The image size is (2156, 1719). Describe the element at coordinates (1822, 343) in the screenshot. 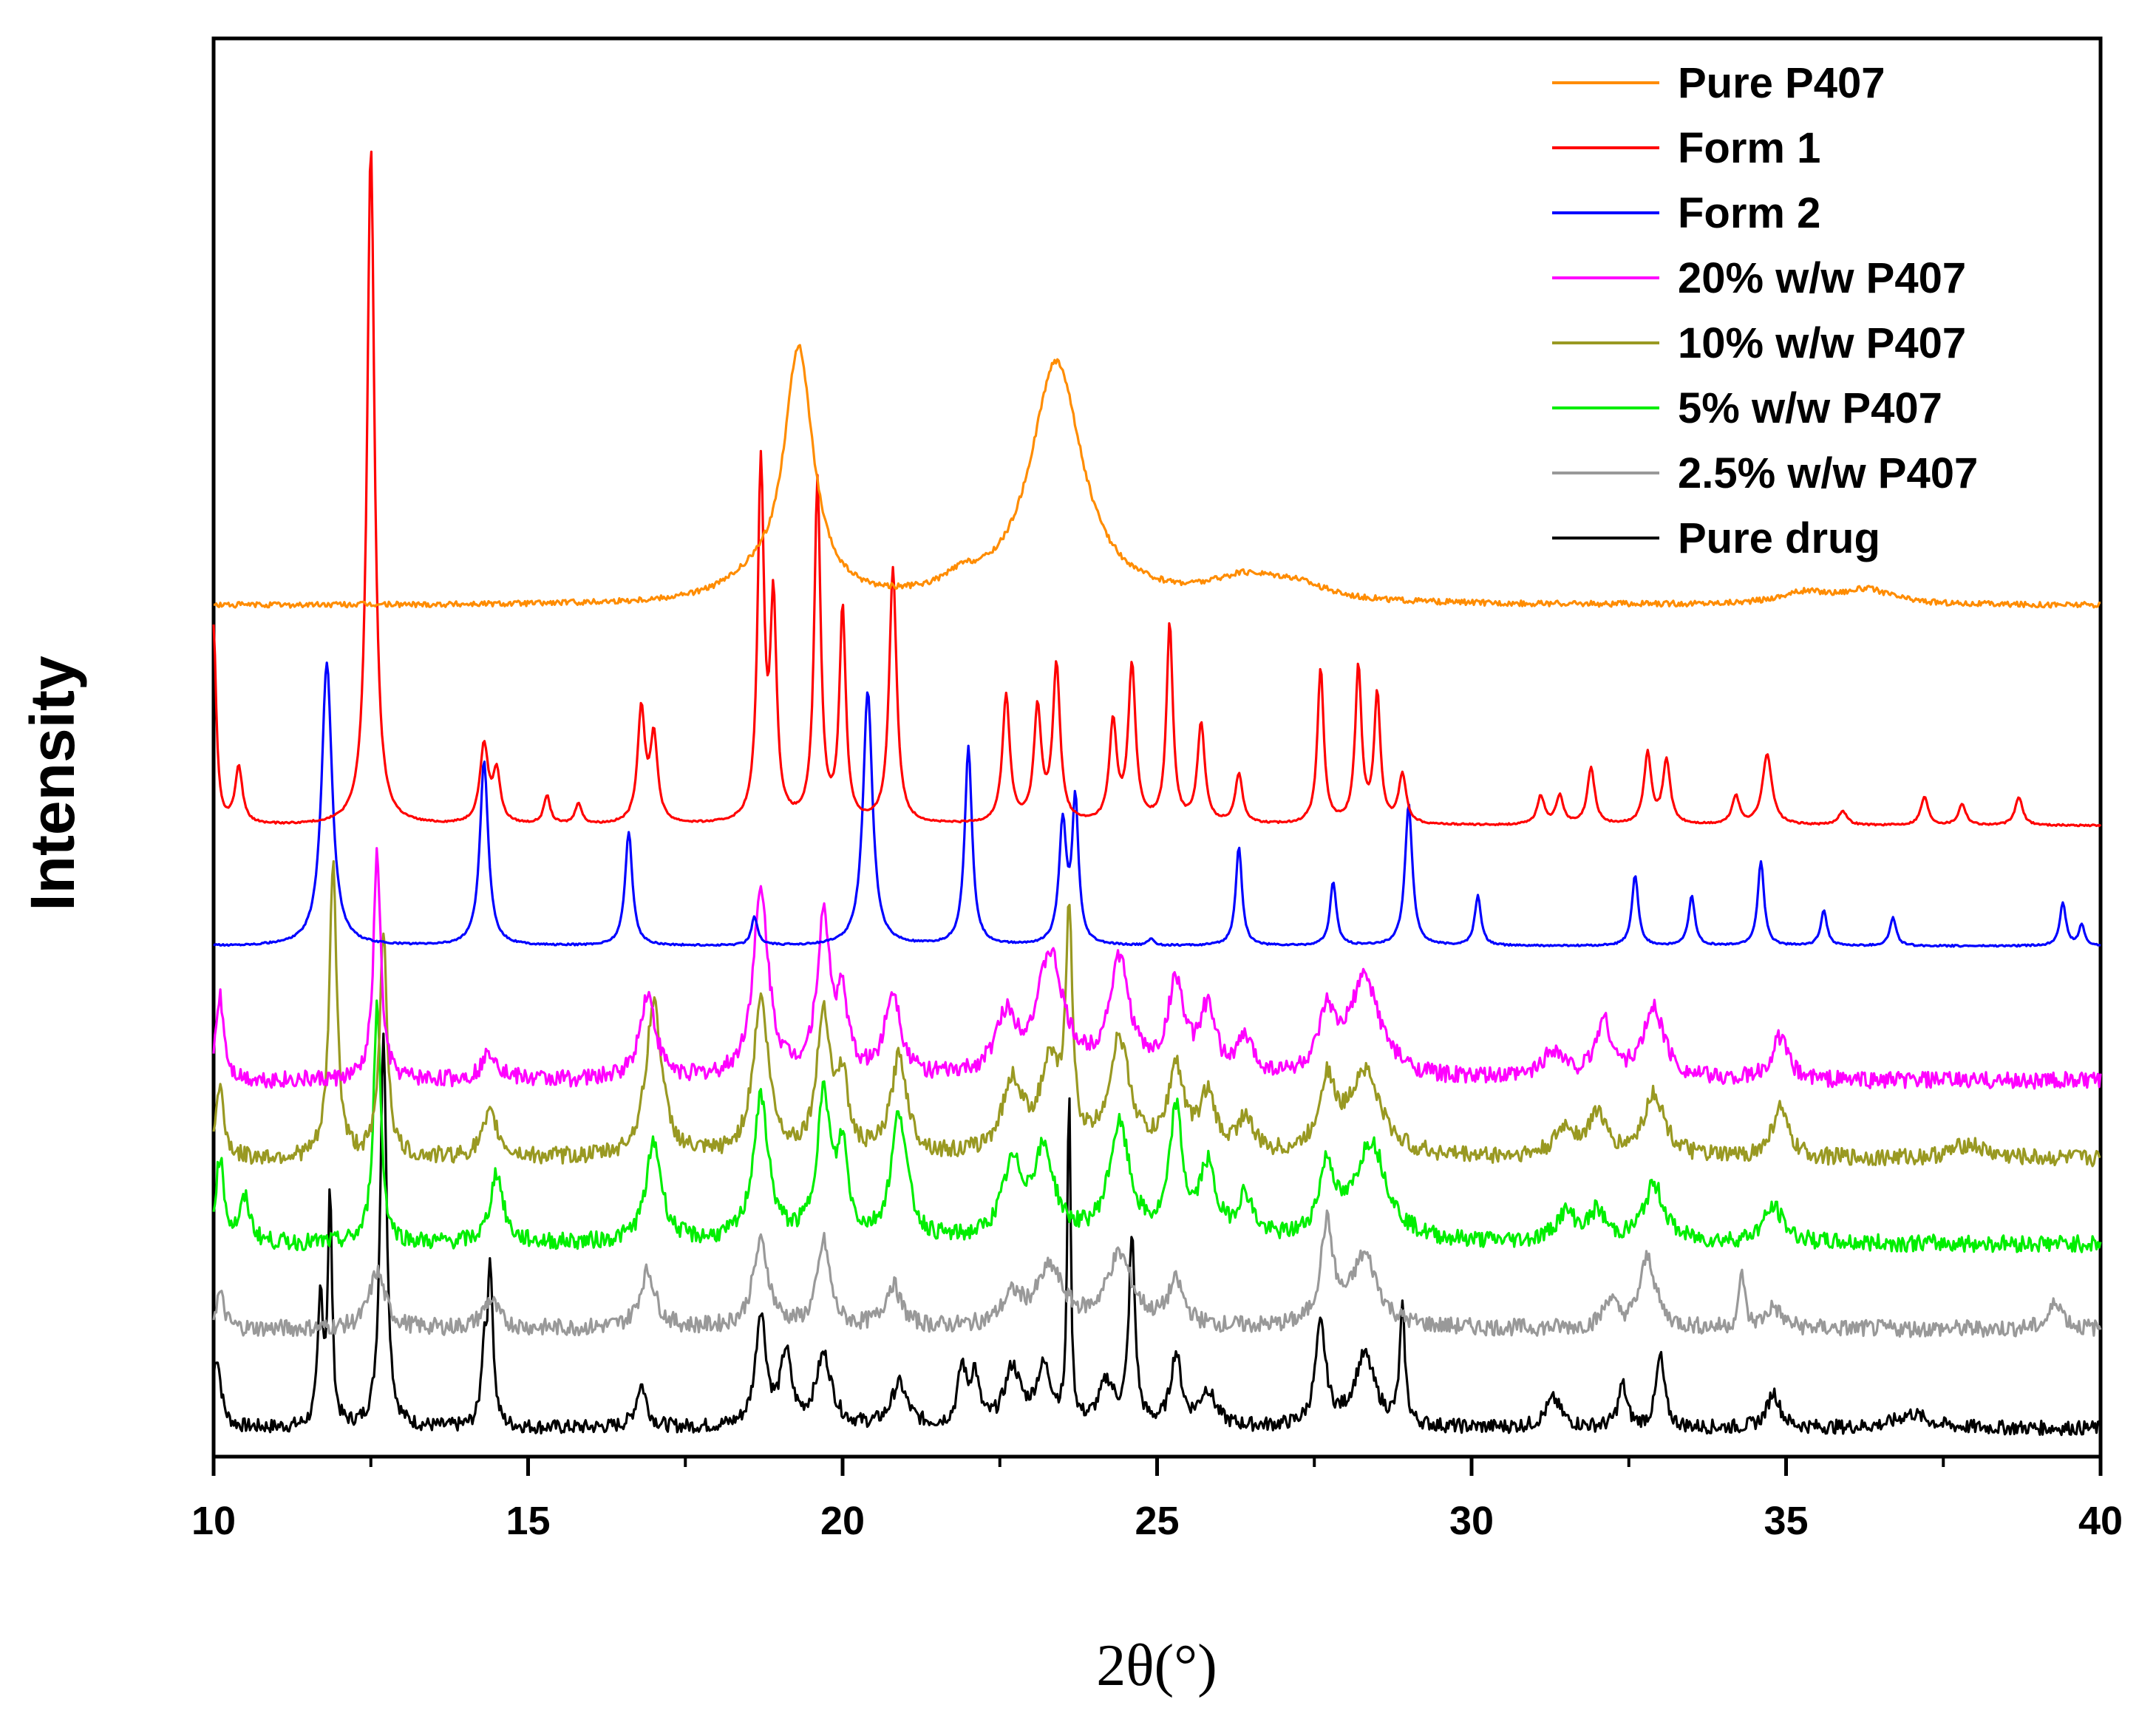

I see `legend-label: 10% w/w P407` at that location.